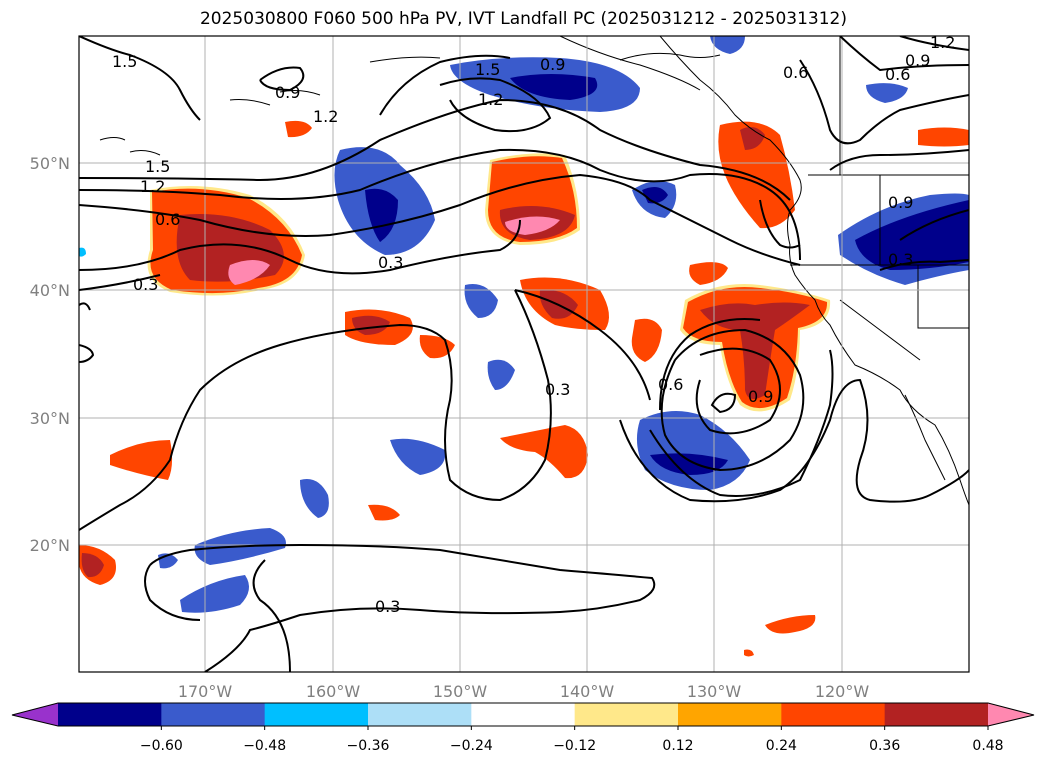 The width and height of the screenshot is (1047, 765). What do you see at coordinates (50, 163) in the screenshot?
I see `lat-label: 50°N` at bounding box center [50, 163].